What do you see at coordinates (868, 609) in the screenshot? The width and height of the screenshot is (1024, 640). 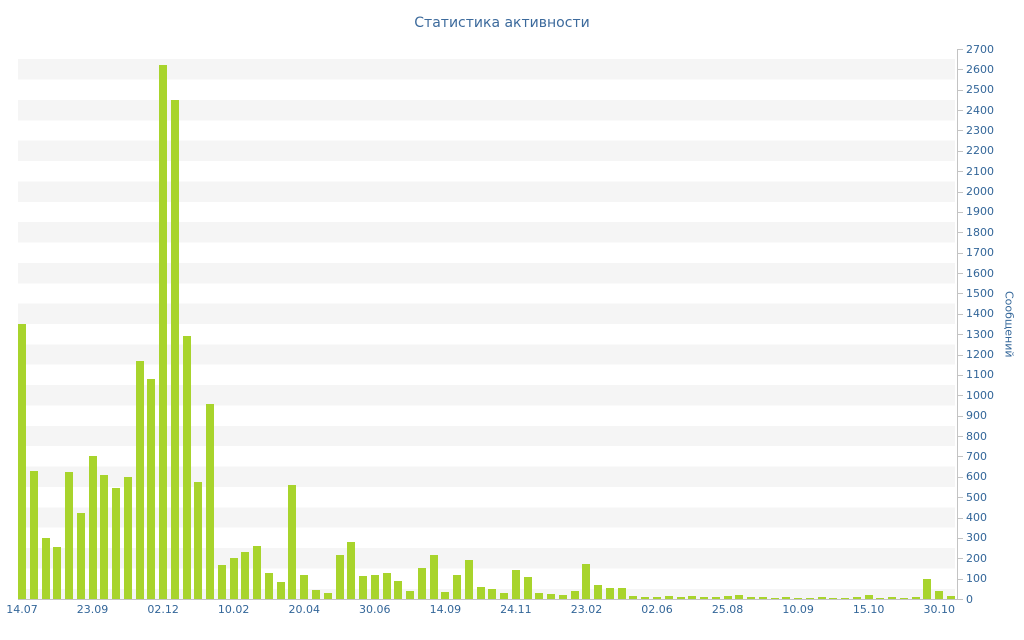 I see `x-axis-tick-label: 15.10` at bounding box center [868, 609].